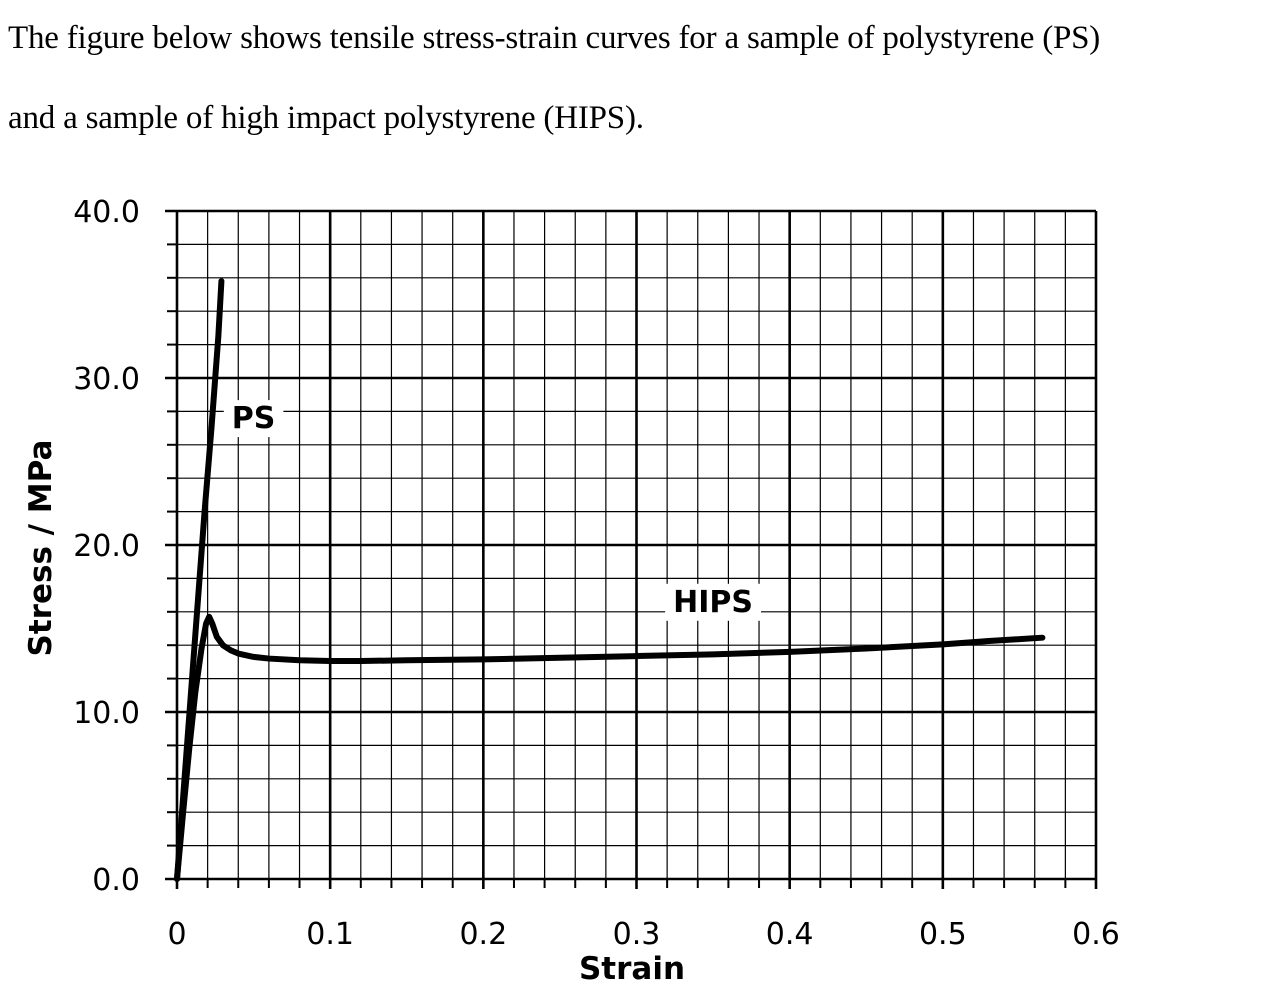  Describe the element at coordinates (106, 212) in the screenshot. I see `y-tick-label: 40.0` at that location.